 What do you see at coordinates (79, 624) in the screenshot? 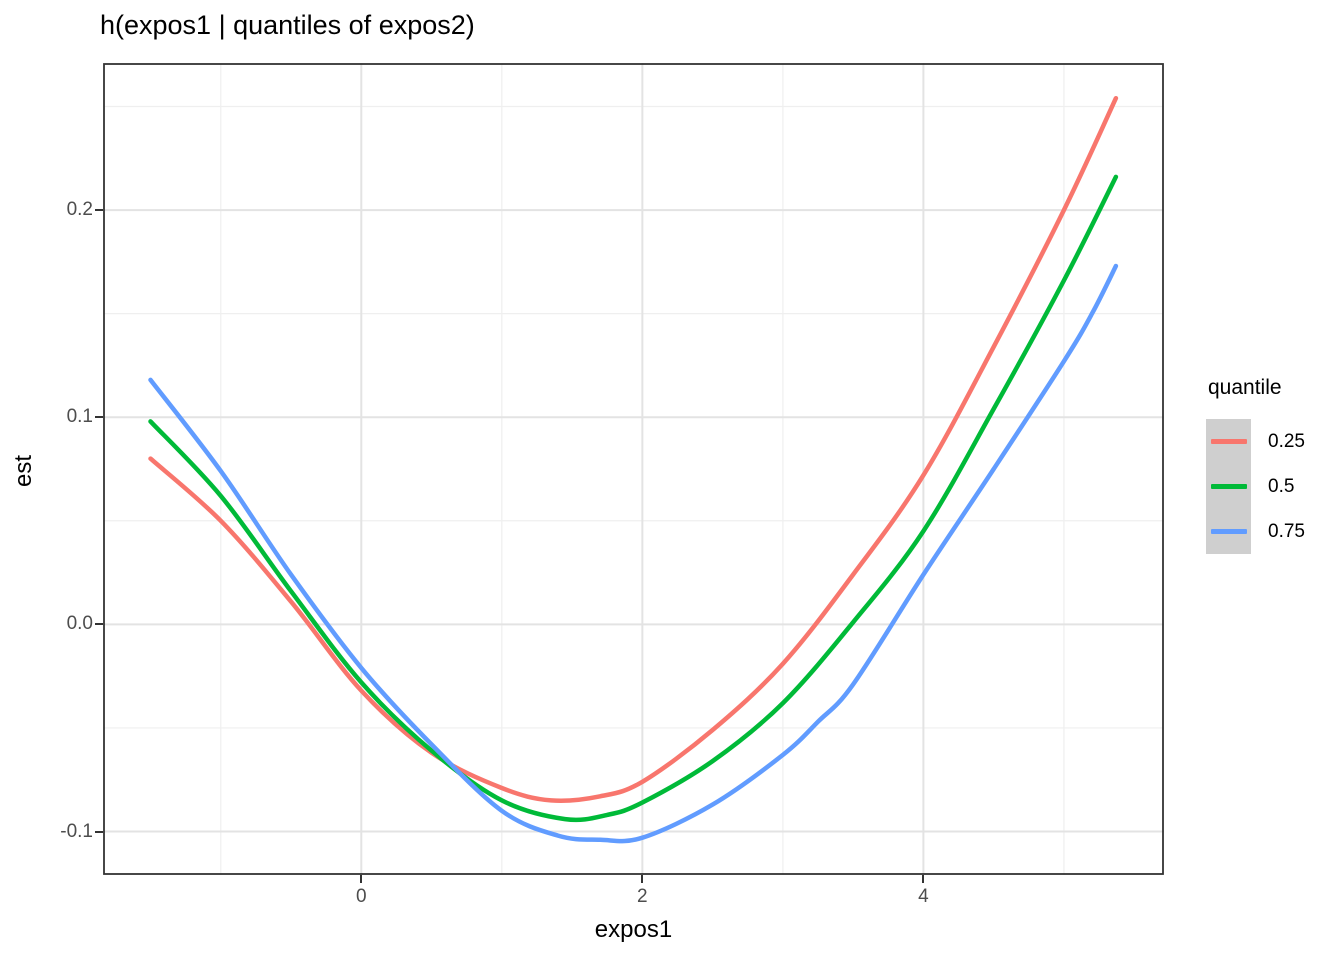
I see `y-tick-label: 0.0` at bounding box center [79, 624].